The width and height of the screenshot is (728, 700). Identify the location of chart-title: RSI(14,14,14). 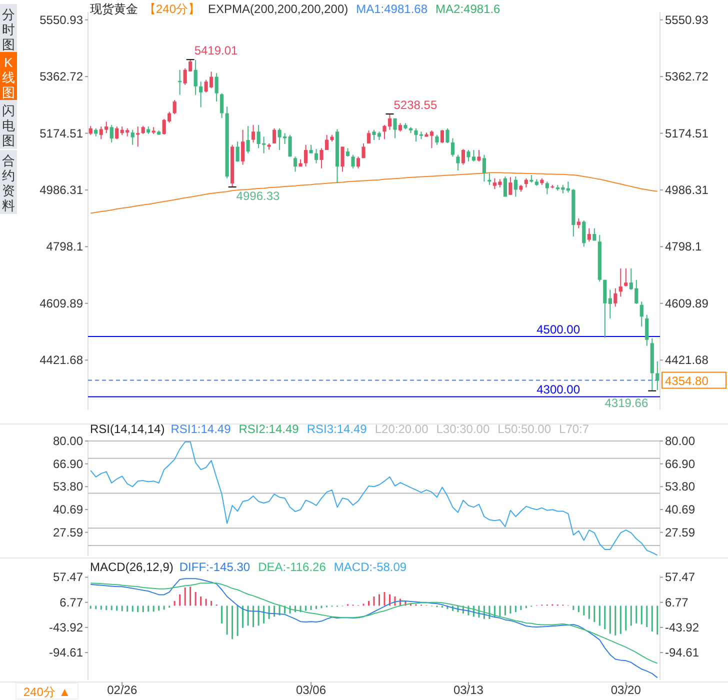
(127, 429).